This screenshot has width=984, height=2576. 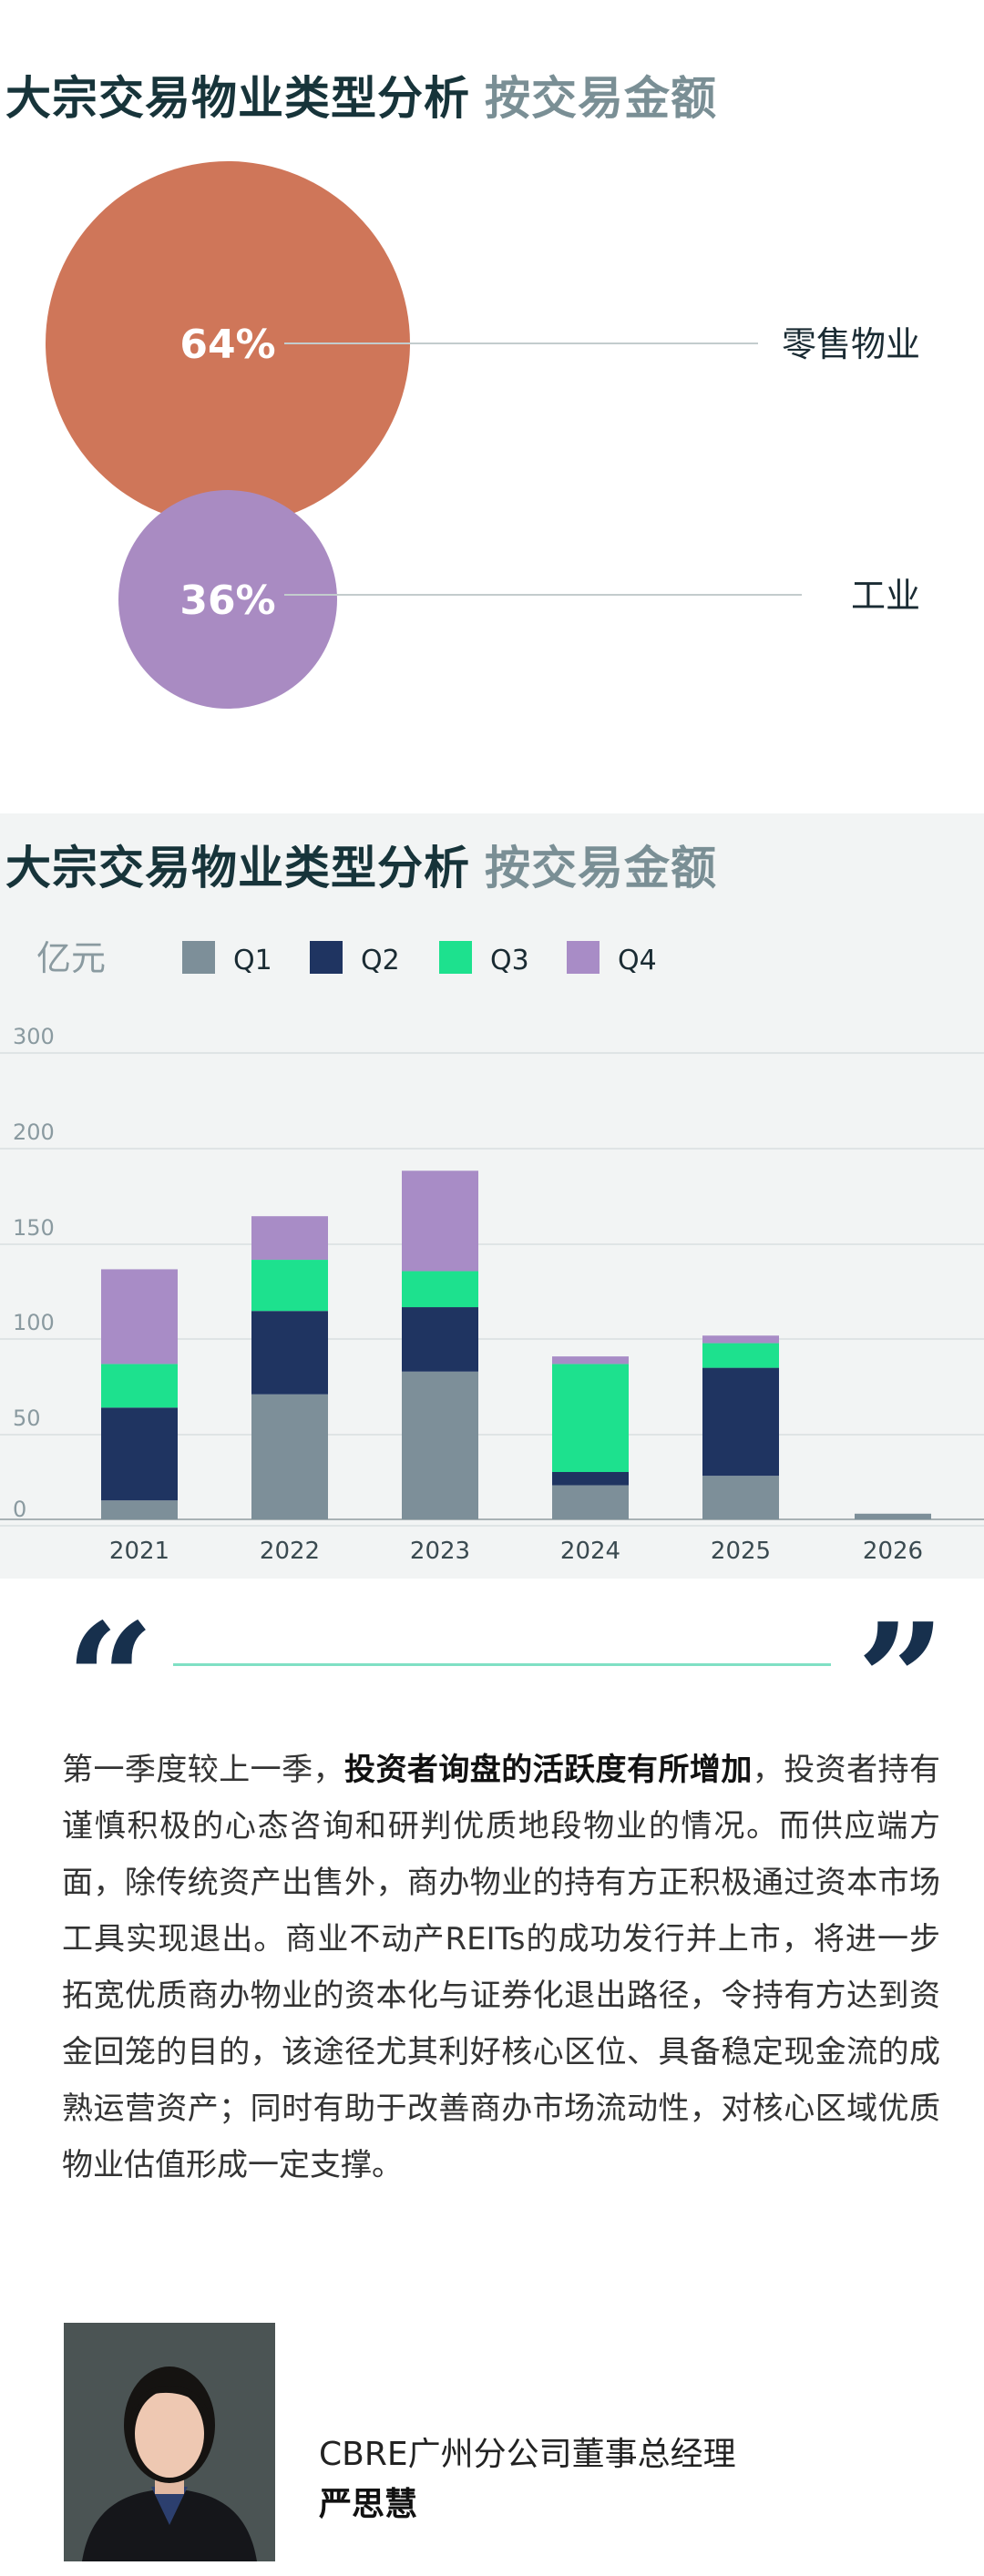 What do you see at coordinates (601, 98) in the screenshot?
I see `pie-title-sub: 按交易金额` at bounding box center [601, 98].